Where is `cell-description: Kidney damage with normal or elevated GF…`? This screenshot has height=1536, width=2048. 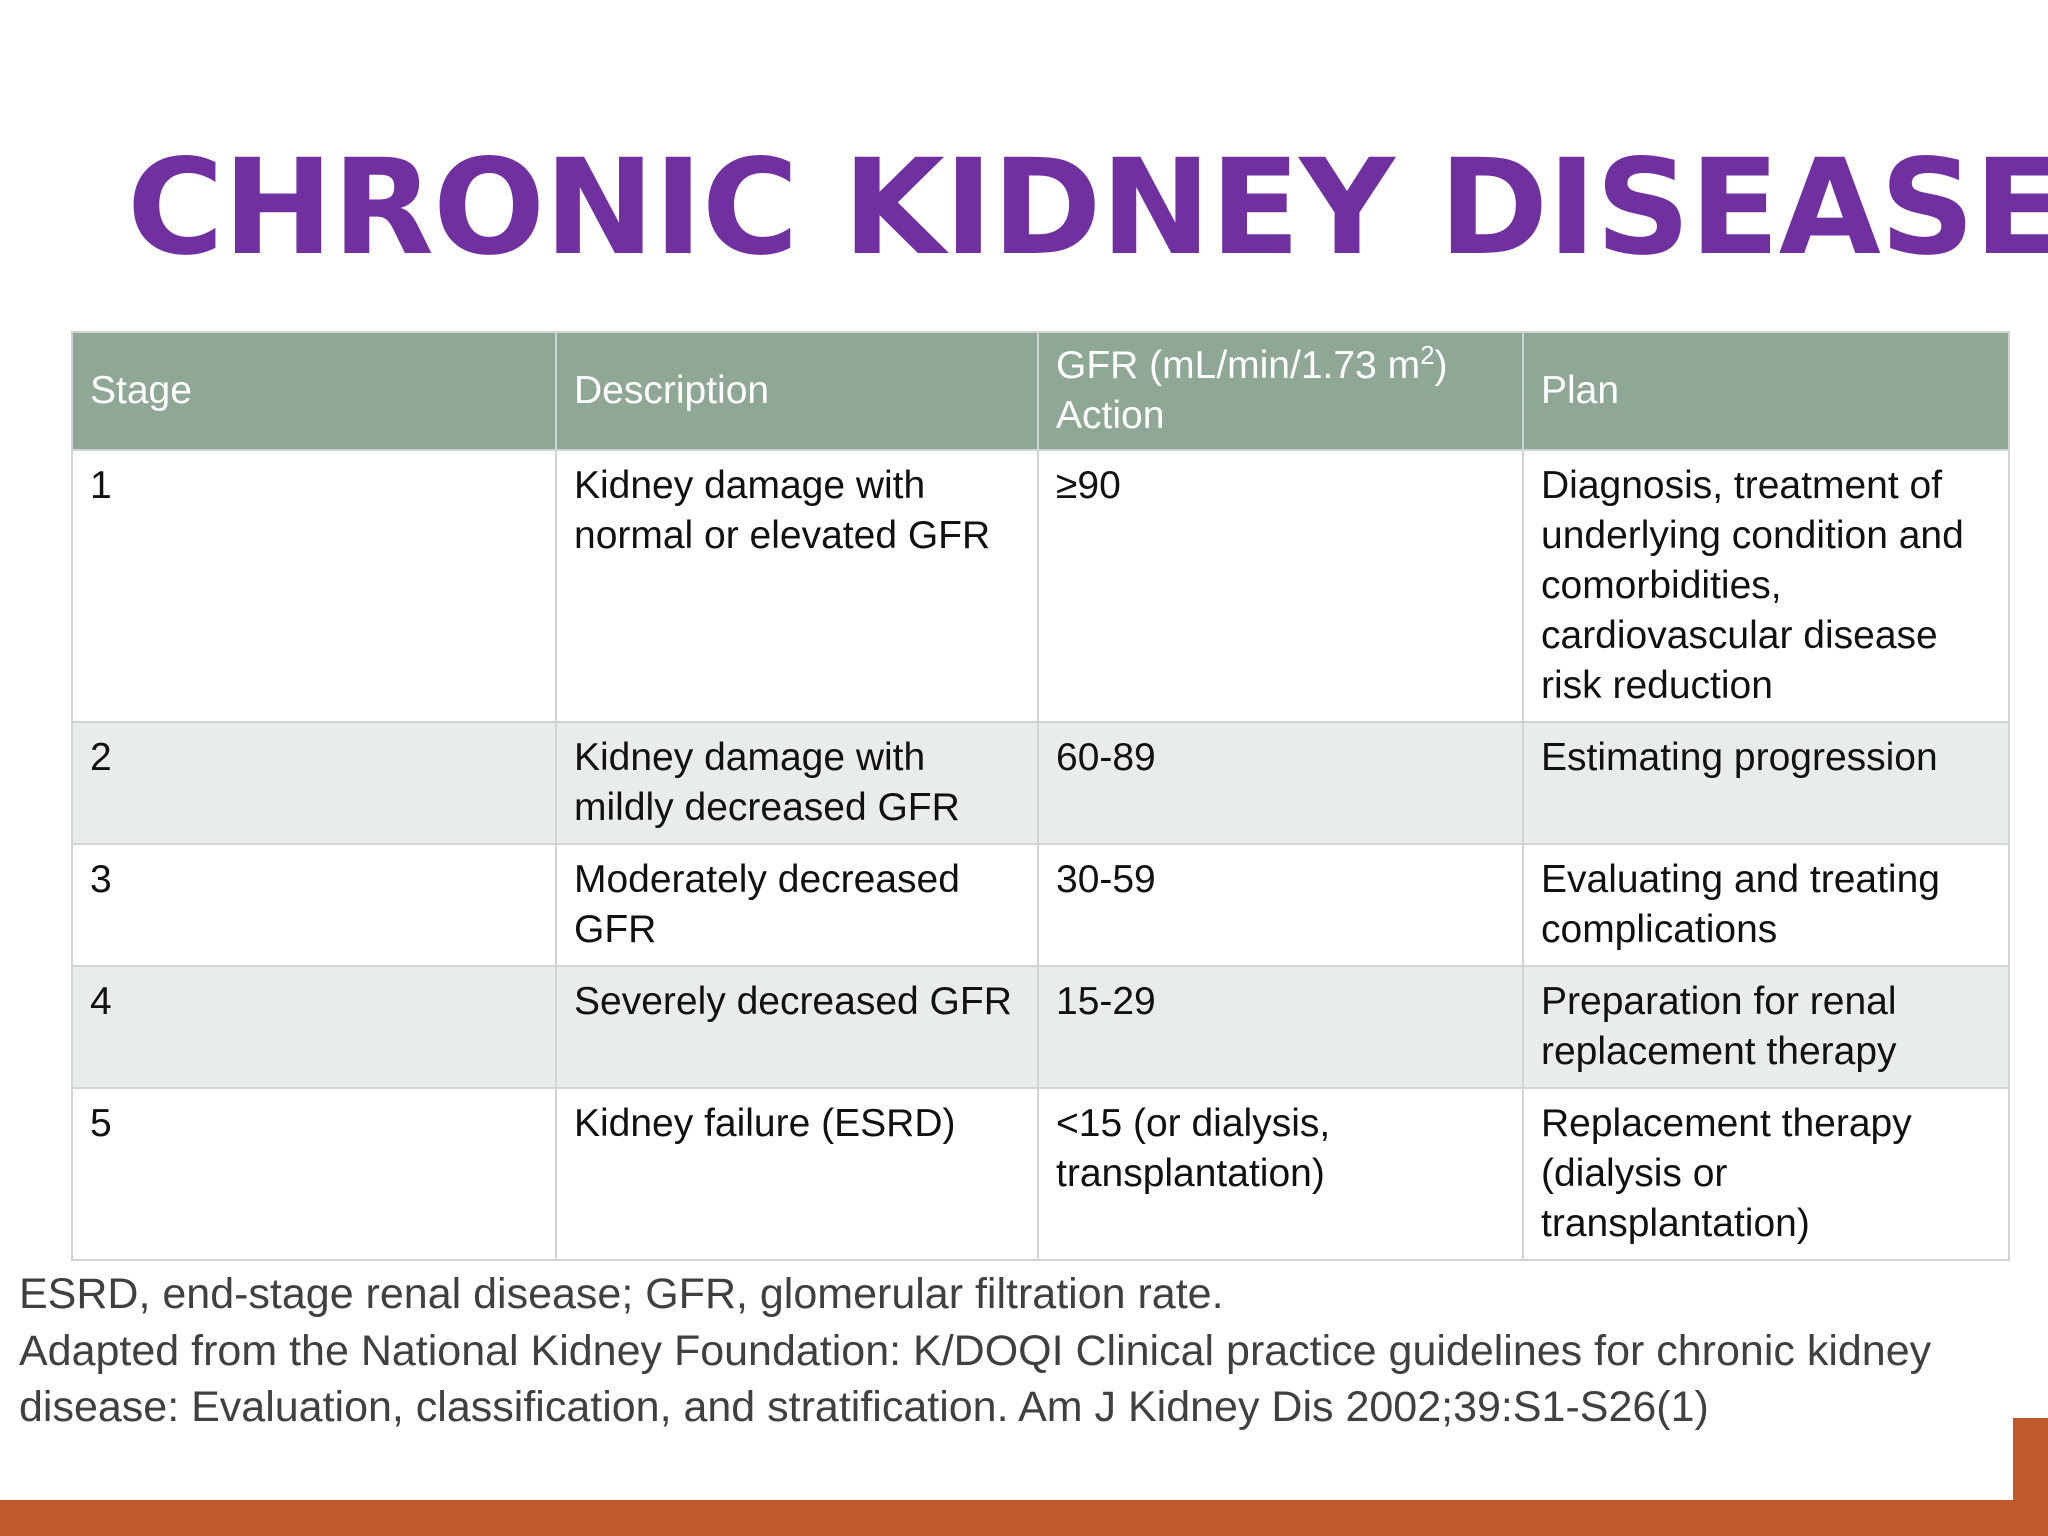 cell-description: Kidney damage with normal or elevated GF… is located at coordinates (797, 586).